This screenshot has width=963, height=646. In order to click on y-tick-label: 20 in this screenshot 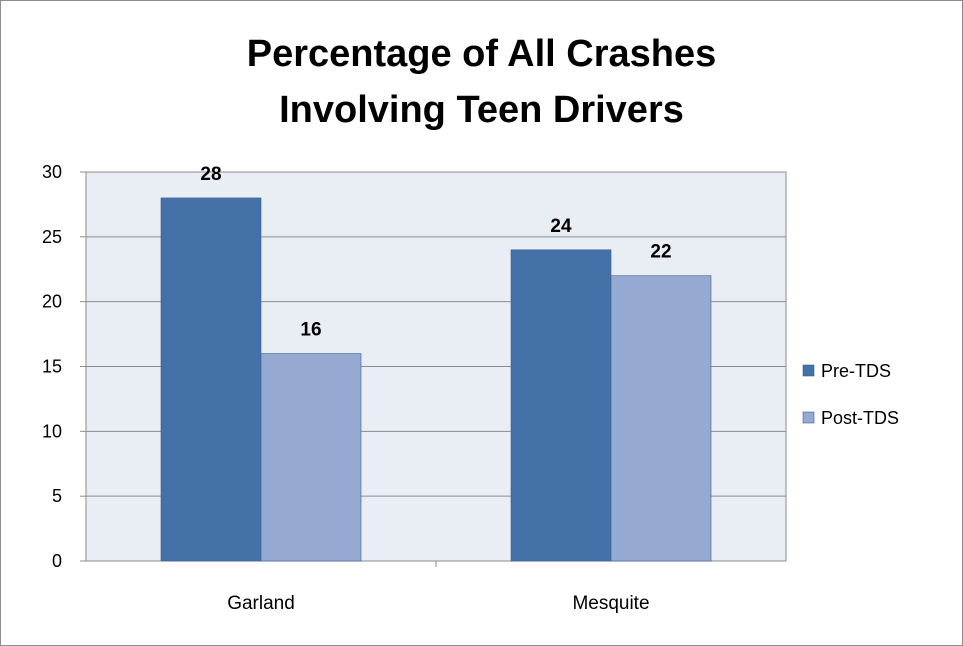, I will do `click(52, 302)`.